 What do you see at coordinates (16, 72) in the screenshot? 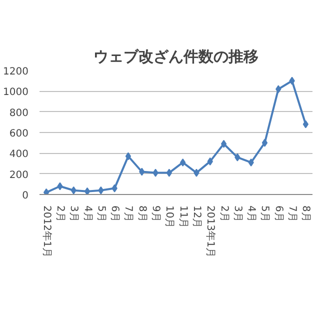
I see `y-tick-label: 1200` at bounding box center [16, 72].